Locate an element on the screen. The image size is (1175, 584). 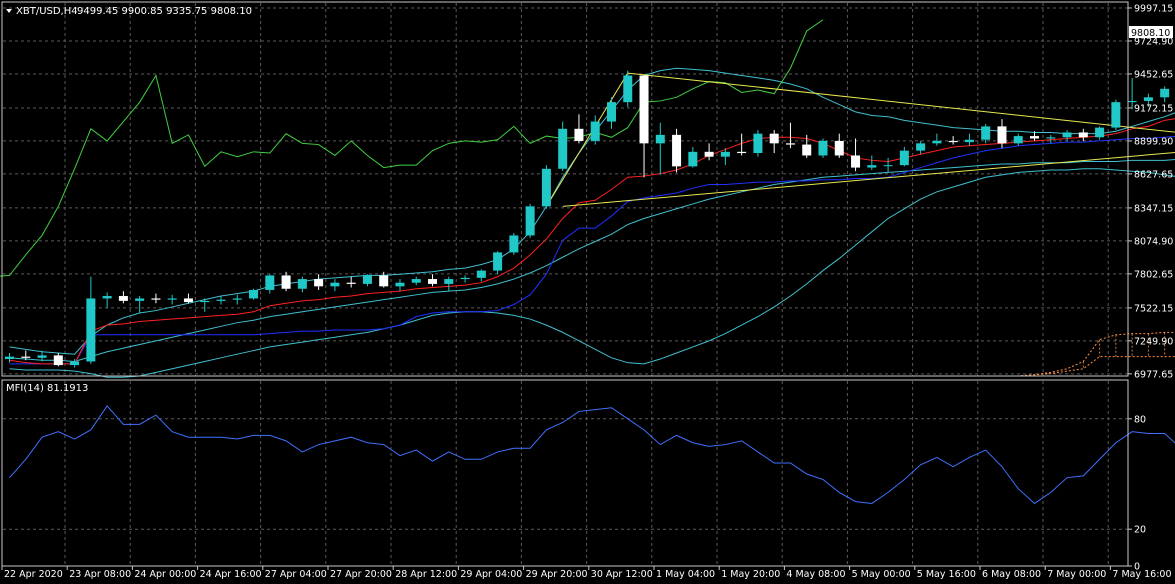
triangle-upper-line is located at coordinates (901, 102).